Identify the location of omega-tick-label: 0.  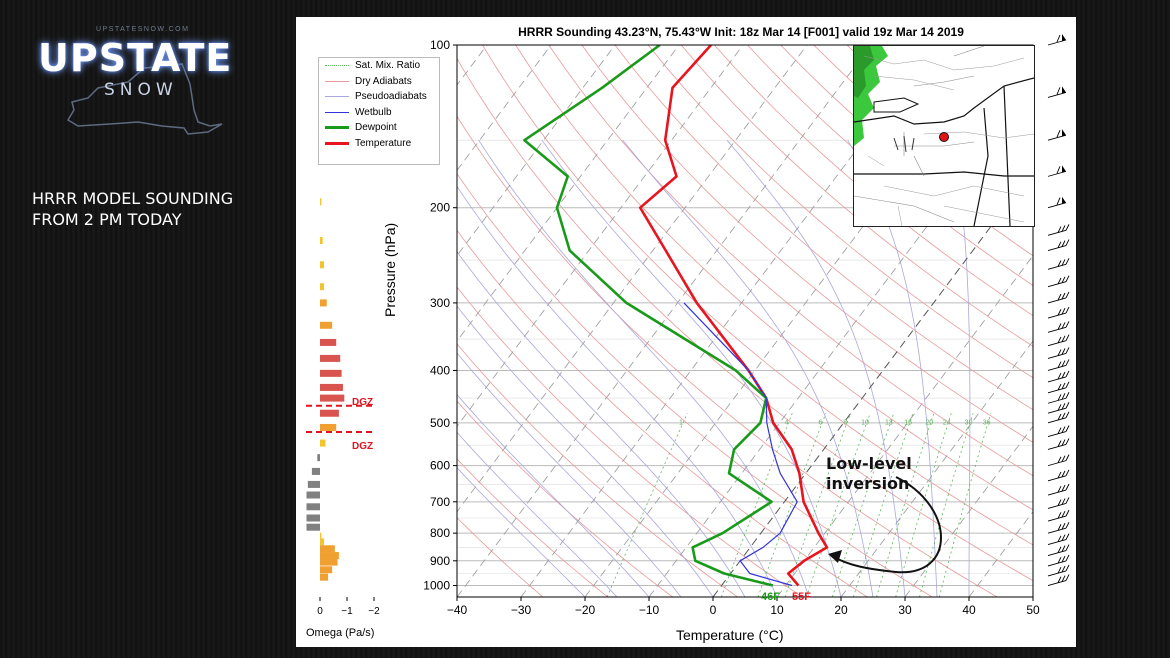
(320, 611).